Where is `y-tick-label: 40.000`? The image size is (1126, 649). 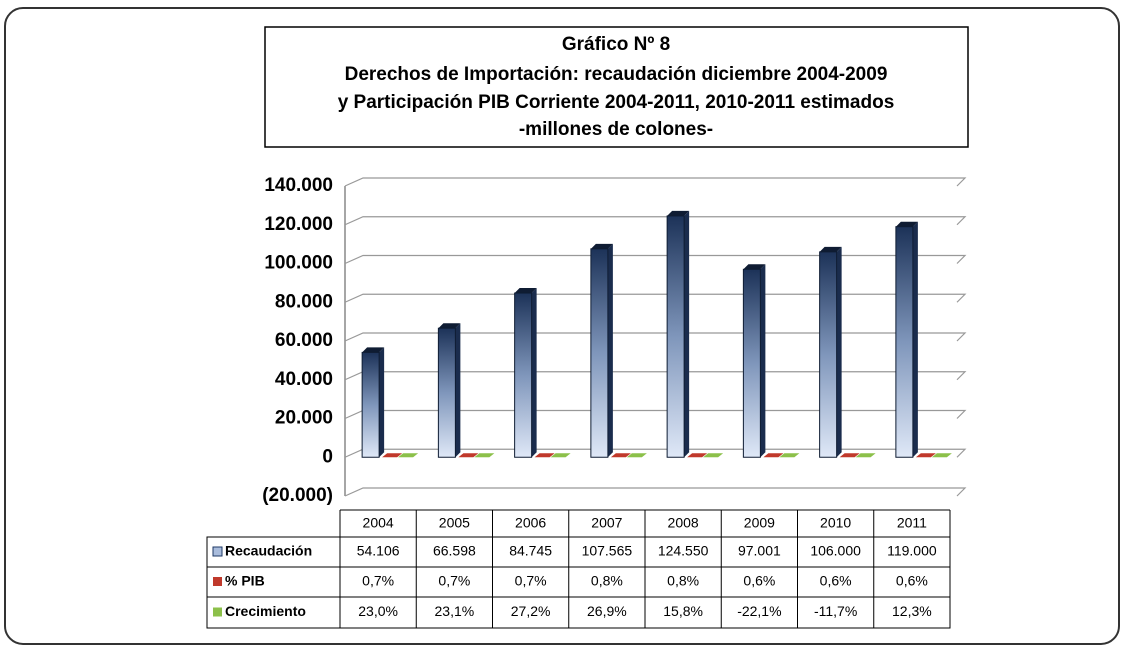
y-tick-label: 40.000 is located at coordinates (304, 379).